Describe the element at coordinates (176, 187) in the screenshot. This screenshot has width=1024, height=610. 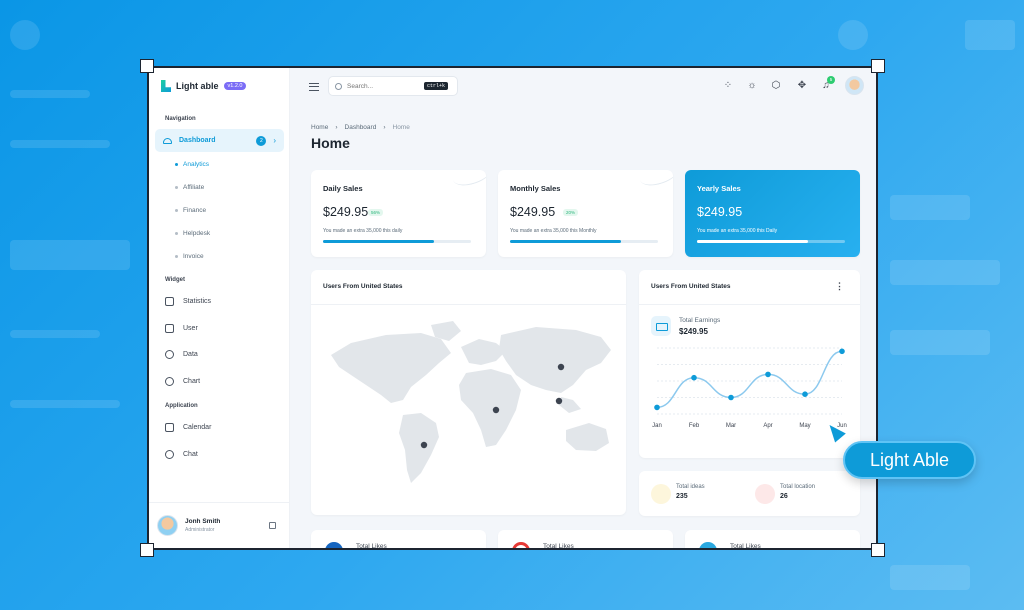
I see `bullet-icon` at that location.